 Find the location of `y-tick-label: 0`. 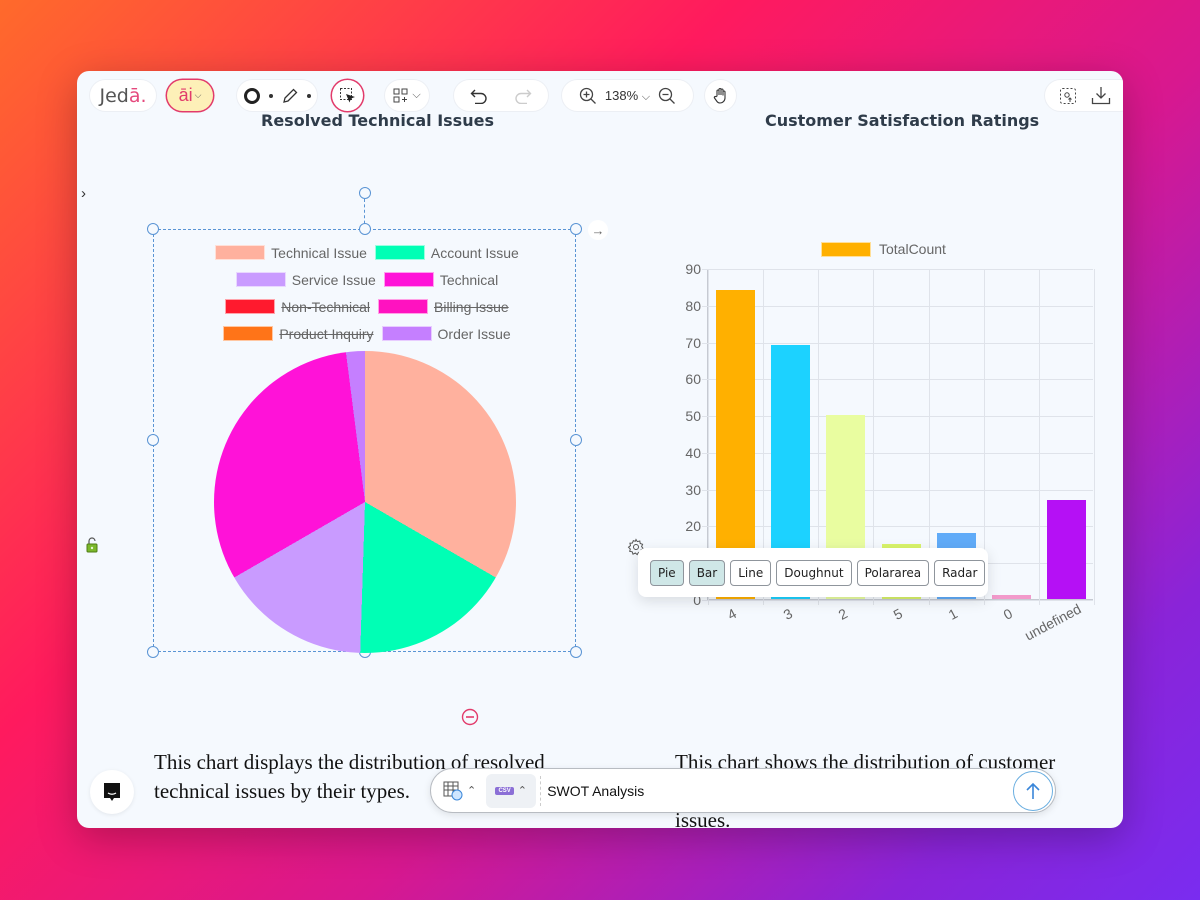

y-tick-label: 0 is located at coordinates (697, 600).